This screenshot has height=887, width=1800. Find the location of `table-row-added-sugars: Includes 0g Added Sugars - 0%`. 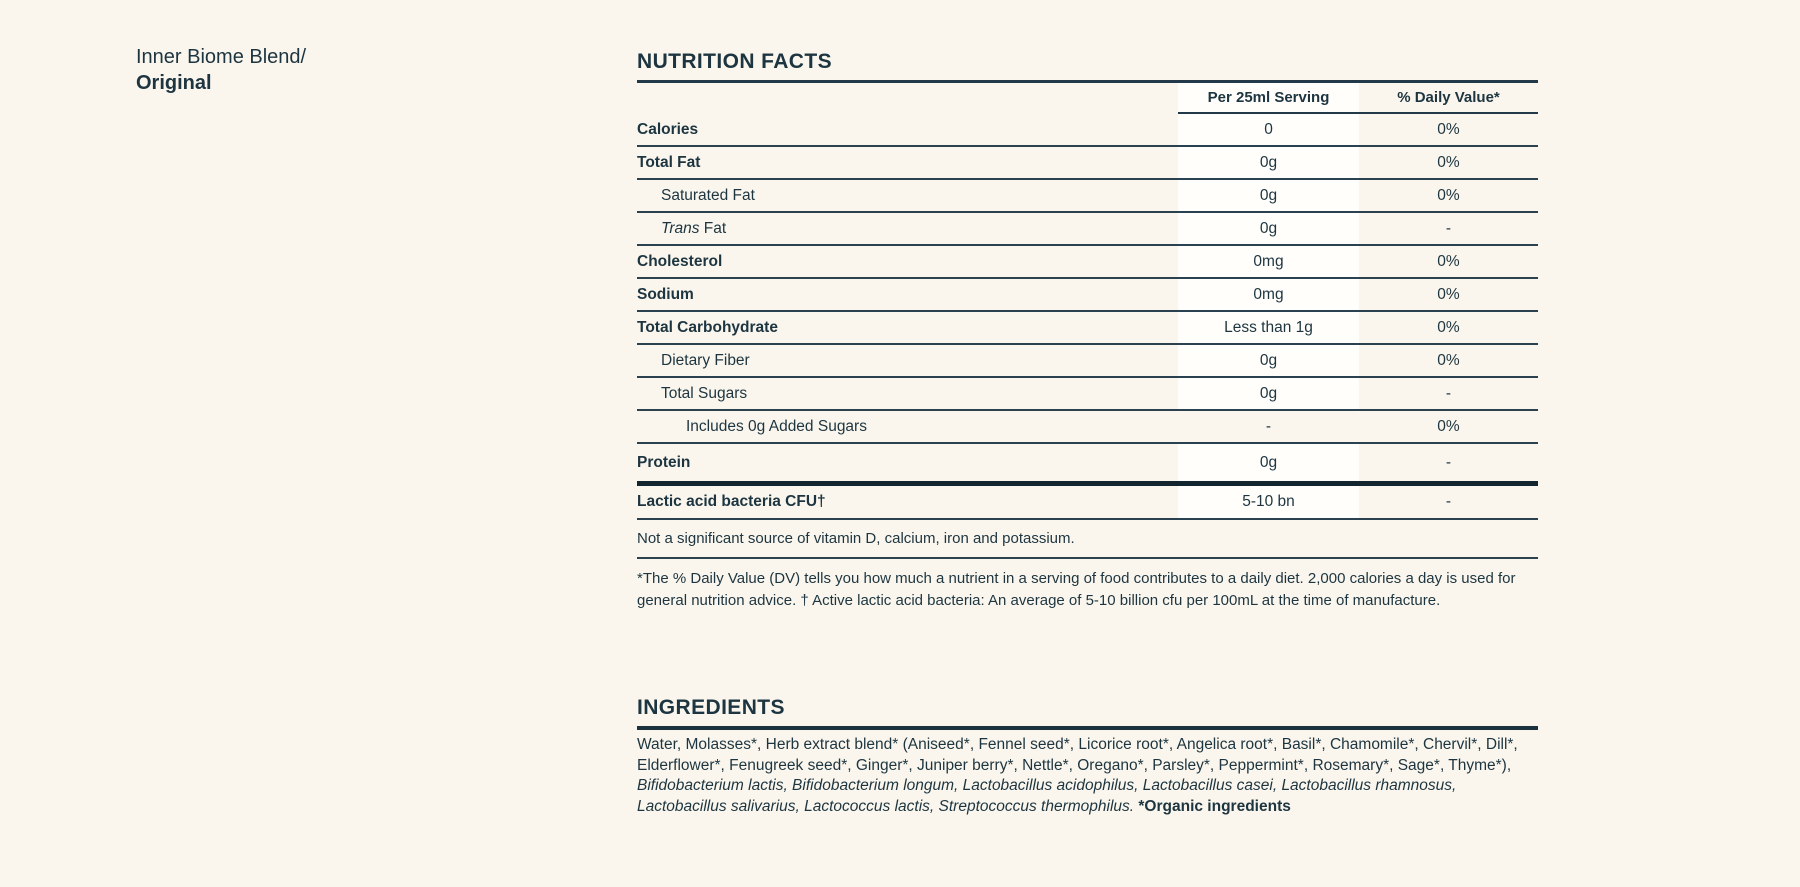

table-row-added-sugars: Includes 0g Added Sugars - 0% is located at coordinates (1087, 427).